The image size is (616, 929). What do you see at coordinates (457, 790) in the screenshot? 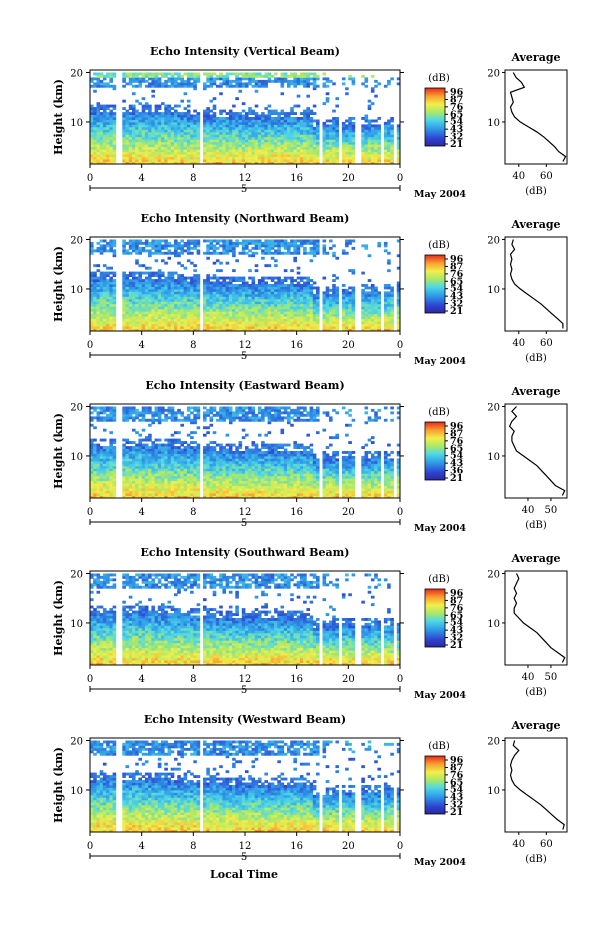
I see `colorbar-tick-label-4-4: 54` at bounding box center [457, 790].